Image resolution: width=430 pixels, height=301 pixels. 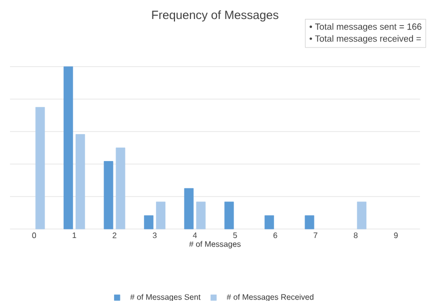 What do you see at coordinates (215, 16) in the screenshot?
I see `chart-title: Frequency of Messages` at bounding box center [215, 16].